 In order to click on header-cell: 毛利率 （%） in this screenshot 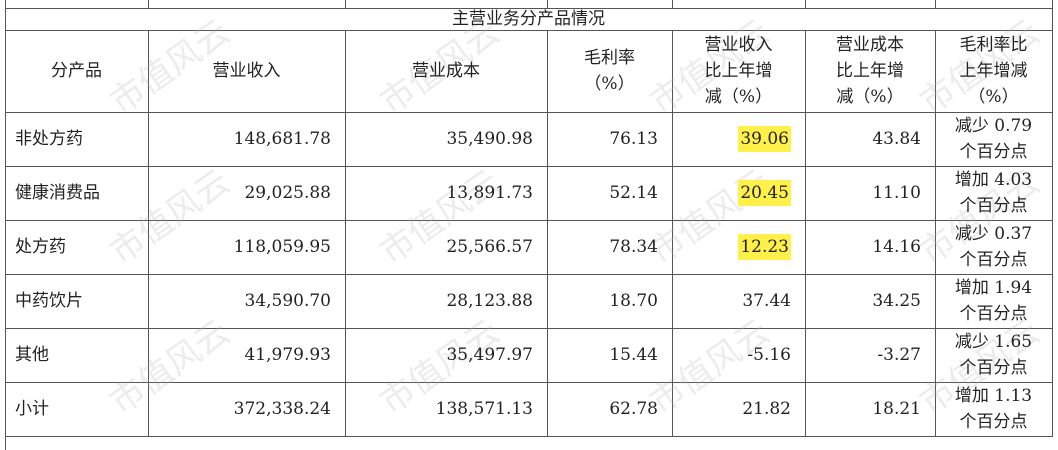, I will do `click(609, 71)`.